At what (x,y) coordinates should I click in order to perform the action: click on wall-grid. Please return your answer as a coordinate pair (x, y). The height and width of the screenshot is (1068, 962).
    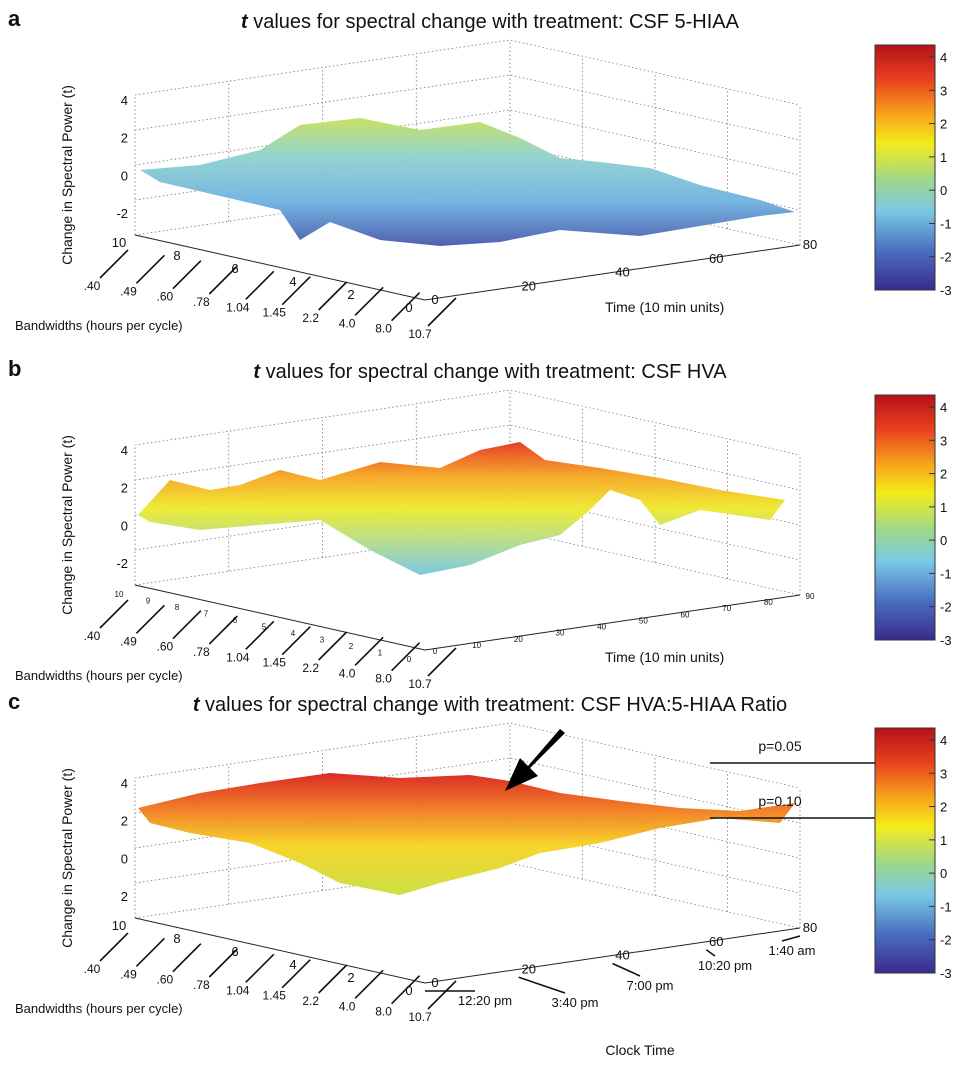
    Looking at the image, I should click on (467, 527).